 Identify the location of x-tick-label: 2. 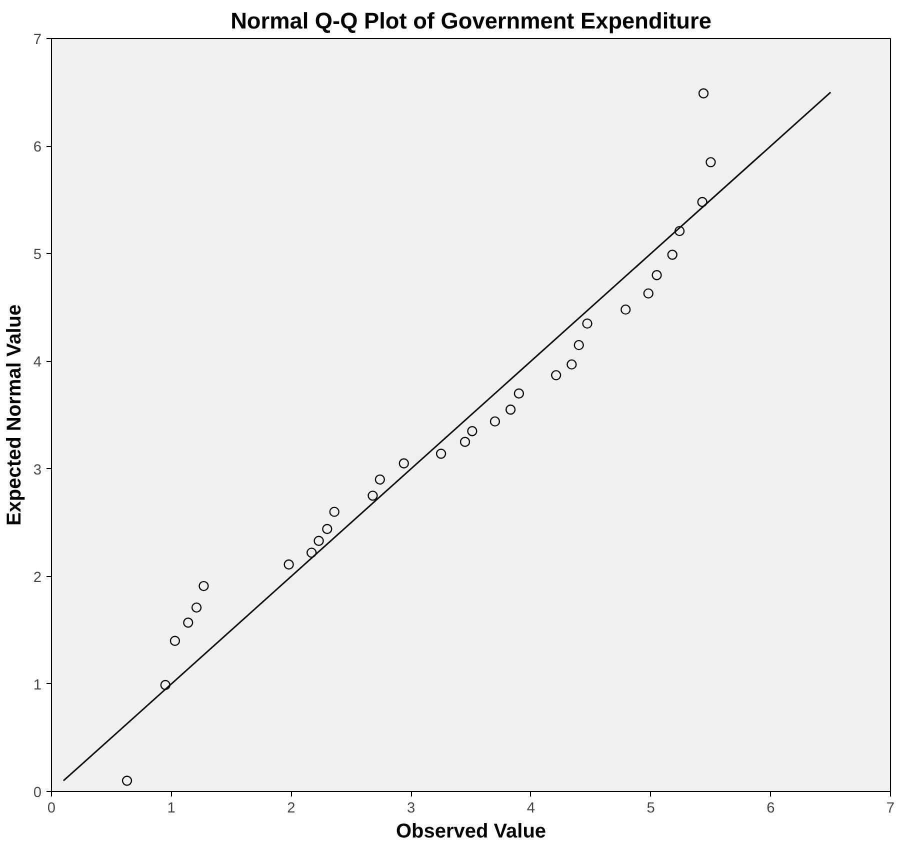
(291, 808).